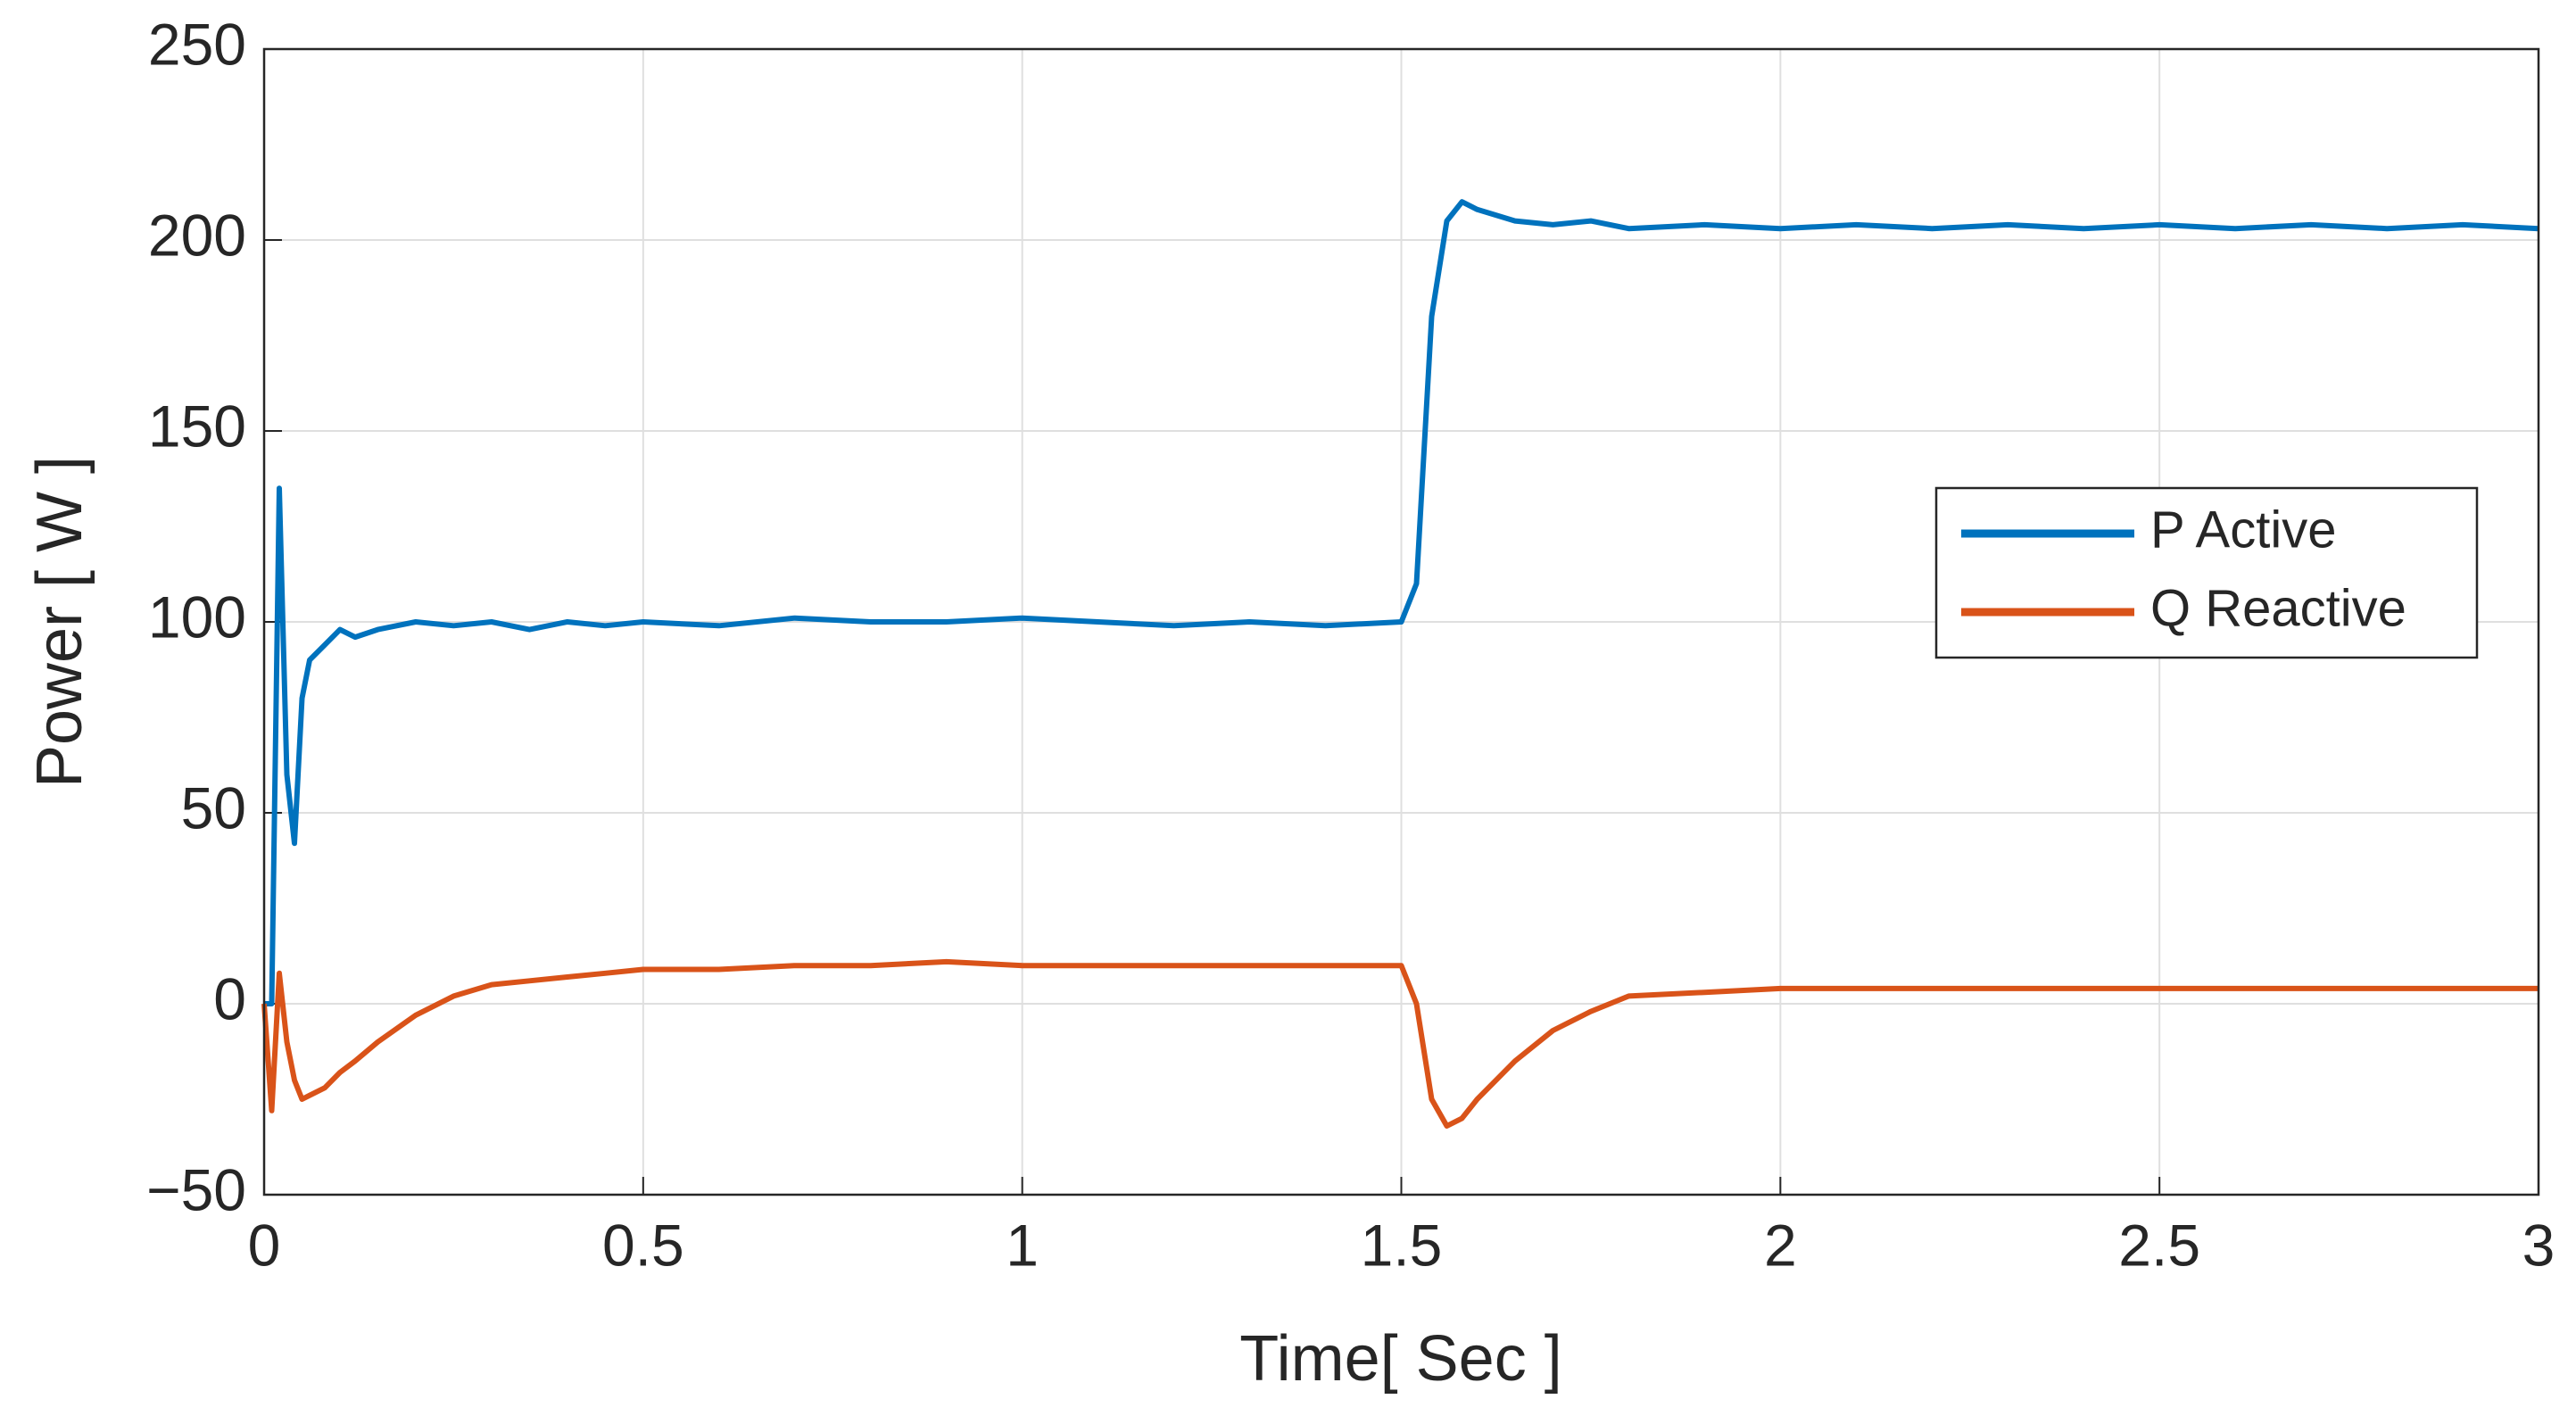 Image resolution: width=2576 pixels, height=1424 pixels. I want to click on y-axis-label: Power [ W ], so click(59, 622).